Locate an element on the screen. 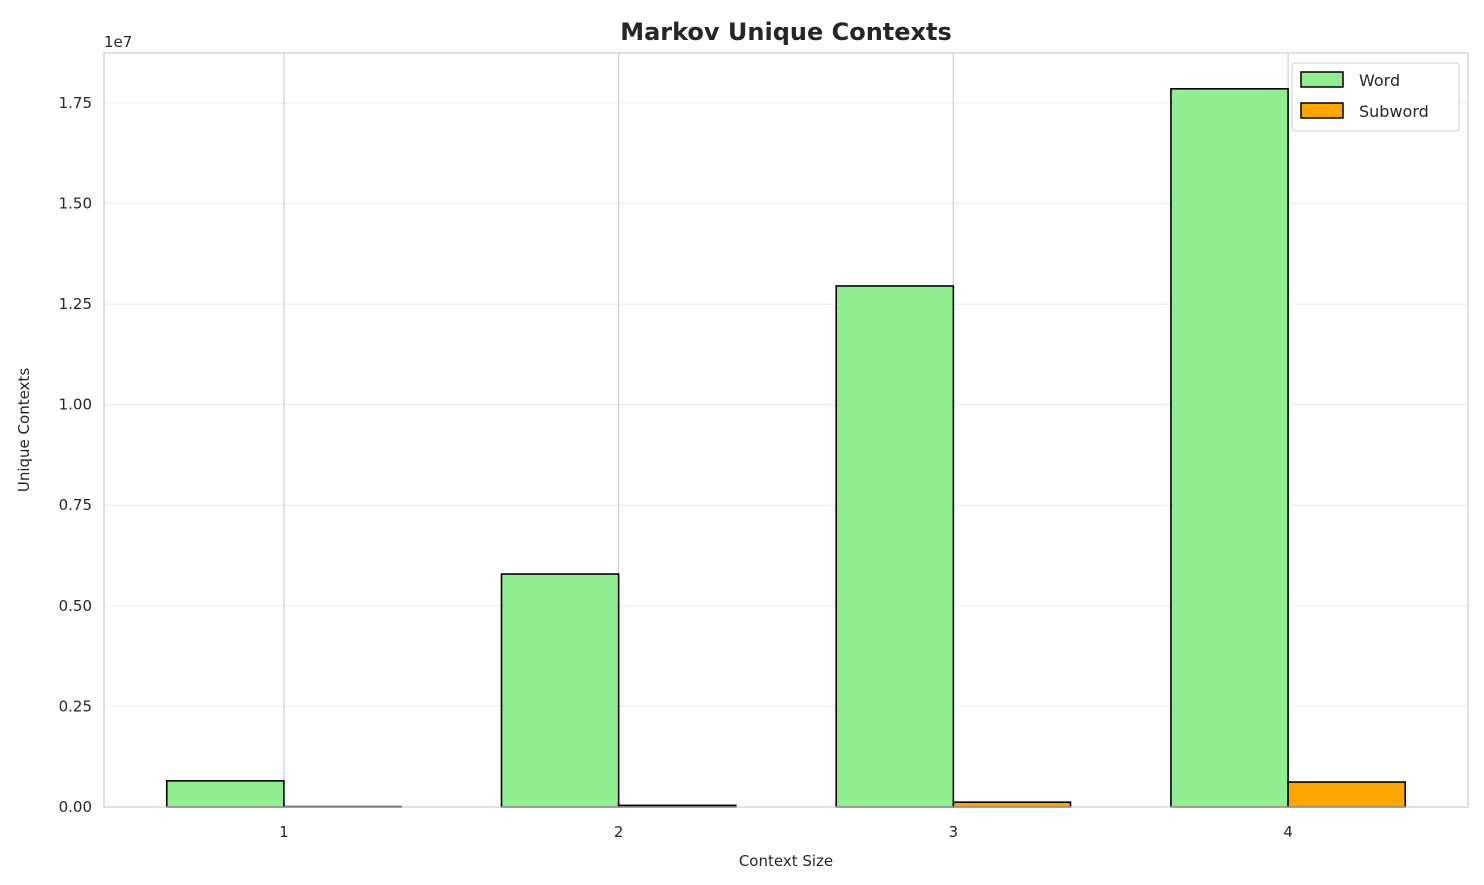 The width and height of the screenshot is (1484, 885). y-tick-label: 1.50 is located at coordinates (75, 203).